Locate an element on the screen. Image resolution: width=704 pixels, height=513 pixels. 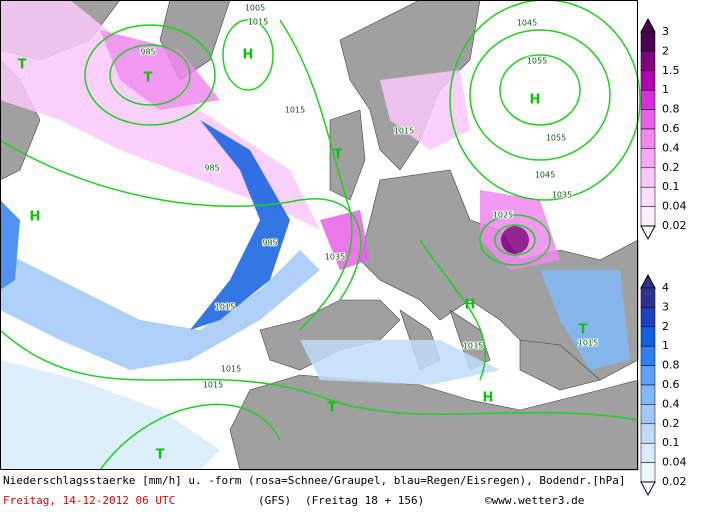
legend-label: 1.5 is located at coordinates (671, 70).